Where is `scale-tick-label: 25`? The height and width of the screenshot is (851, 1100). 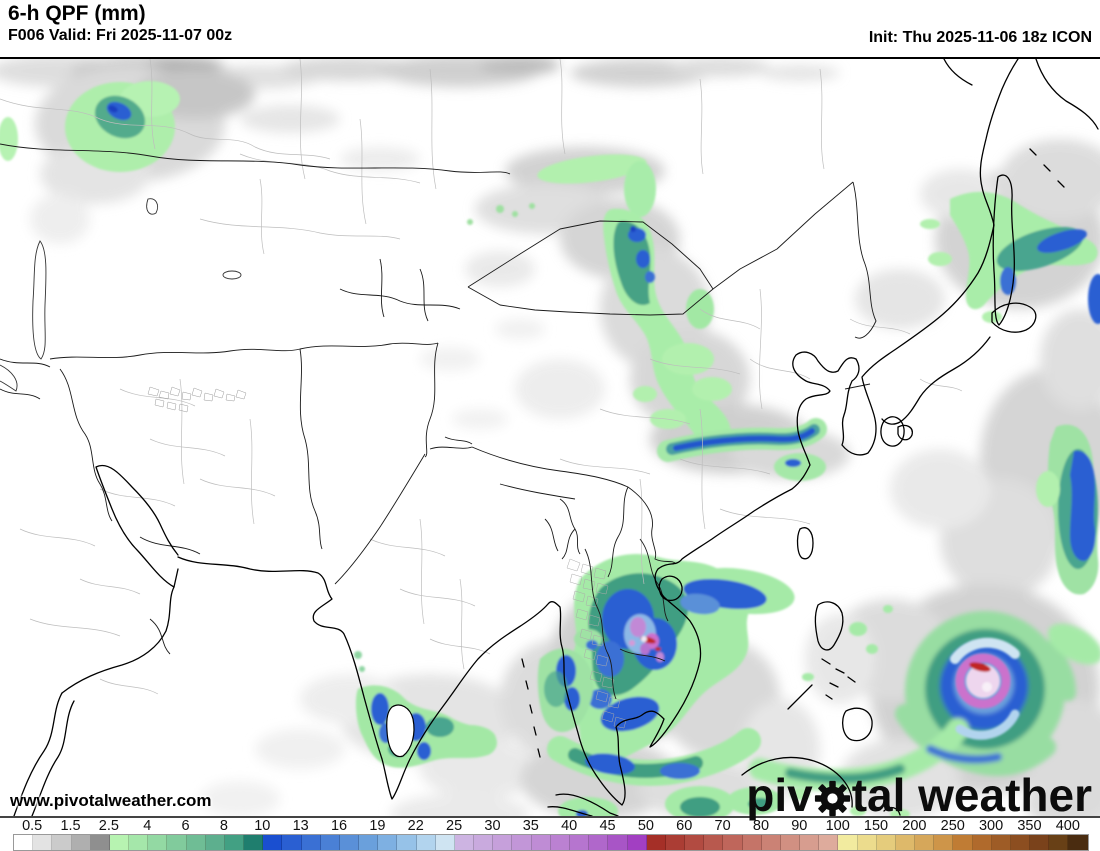 scale-tick-label: 25 is located at coordinates (454, 826).